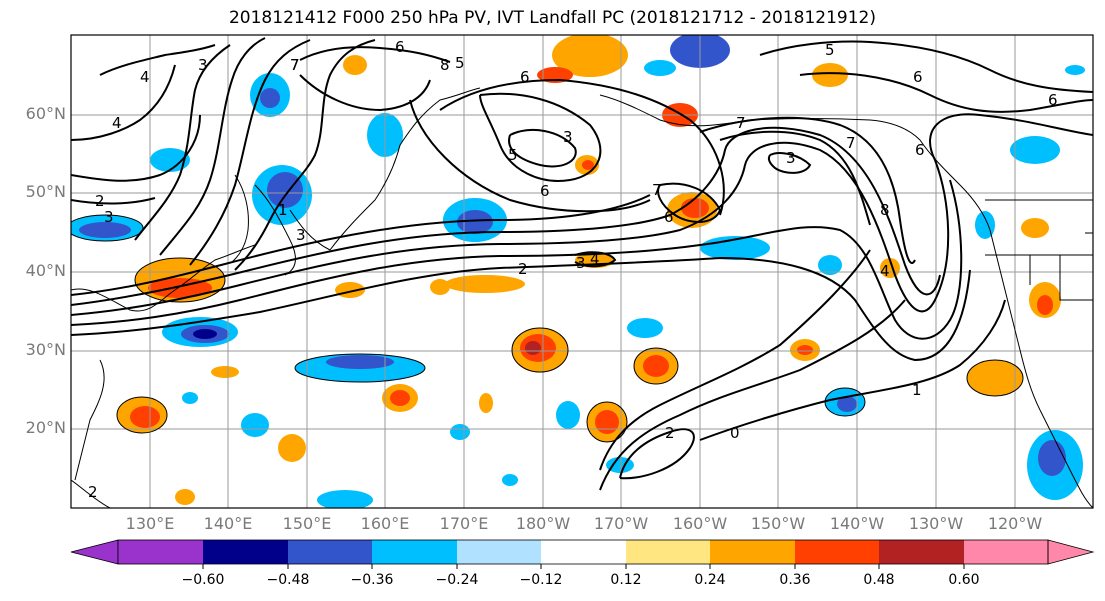 Image resolution: width=1105 pixels, height=601 pixels. I want to click on colorbar, so click(582, 554).